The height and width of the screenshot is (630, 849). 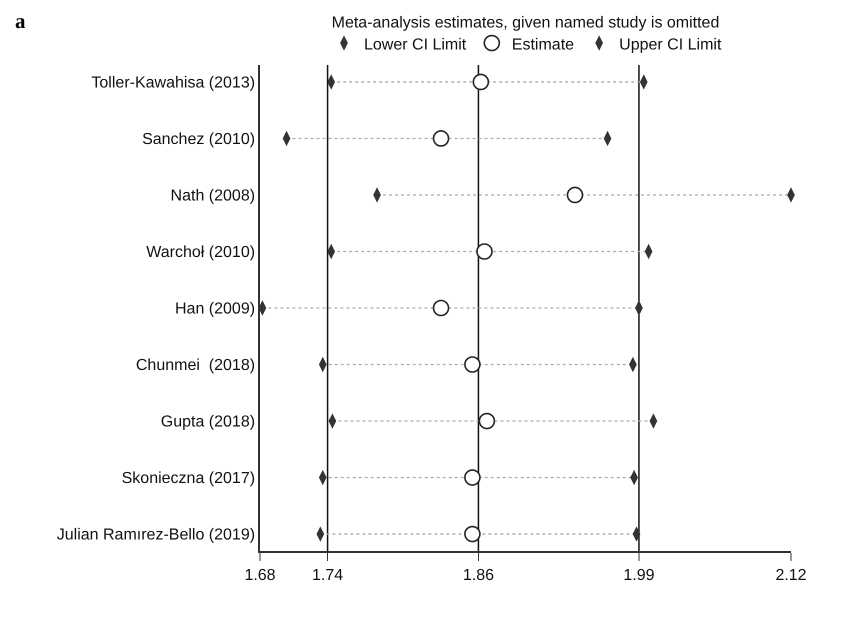 What do you see at coordinates (208, 422) in the screenshot?
I see `y-tick-label: Gupta (2018)` at bounding box center [208, 422].